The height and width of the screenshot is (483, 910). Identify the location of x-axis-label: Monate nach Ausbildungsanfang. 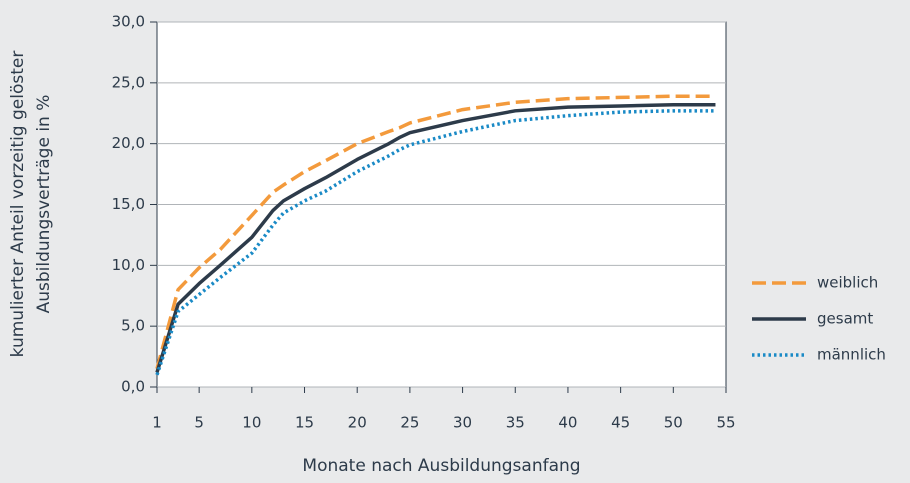
(441, 466).